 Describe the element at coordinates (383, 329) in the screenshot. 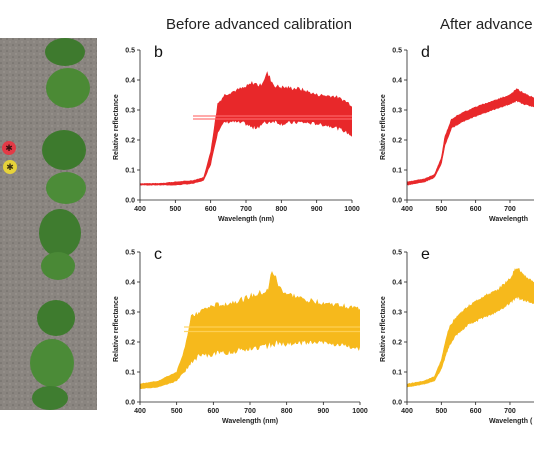

I see `y-axis-label-e: Relative reflectance` at that location.